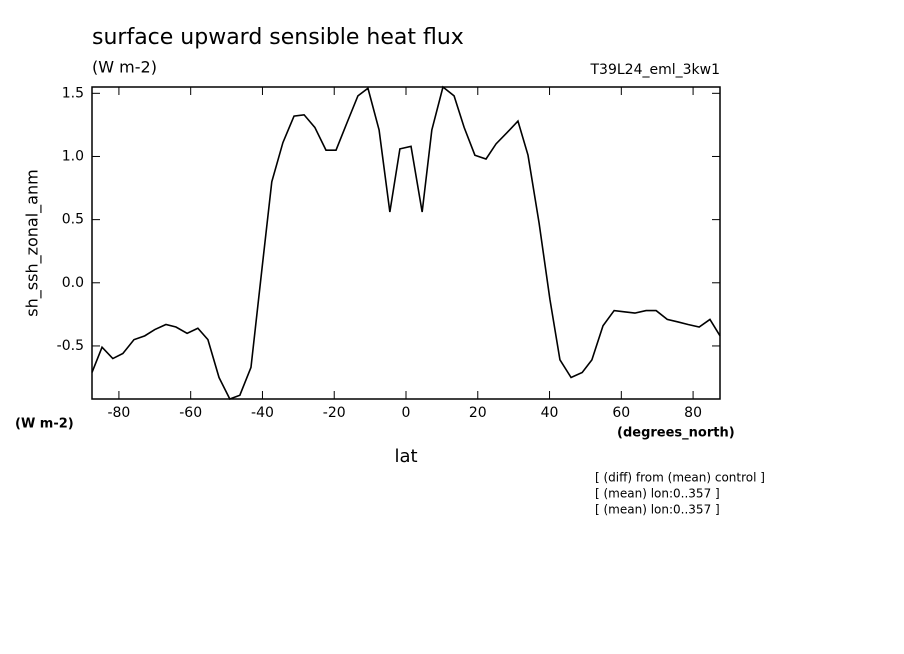 The height and width of the screenshot is (654, 904). What do you see at coordinates (693, 413) in the screenshot?
I see `x-tick-label: 80` at bounding box center [693, 413].